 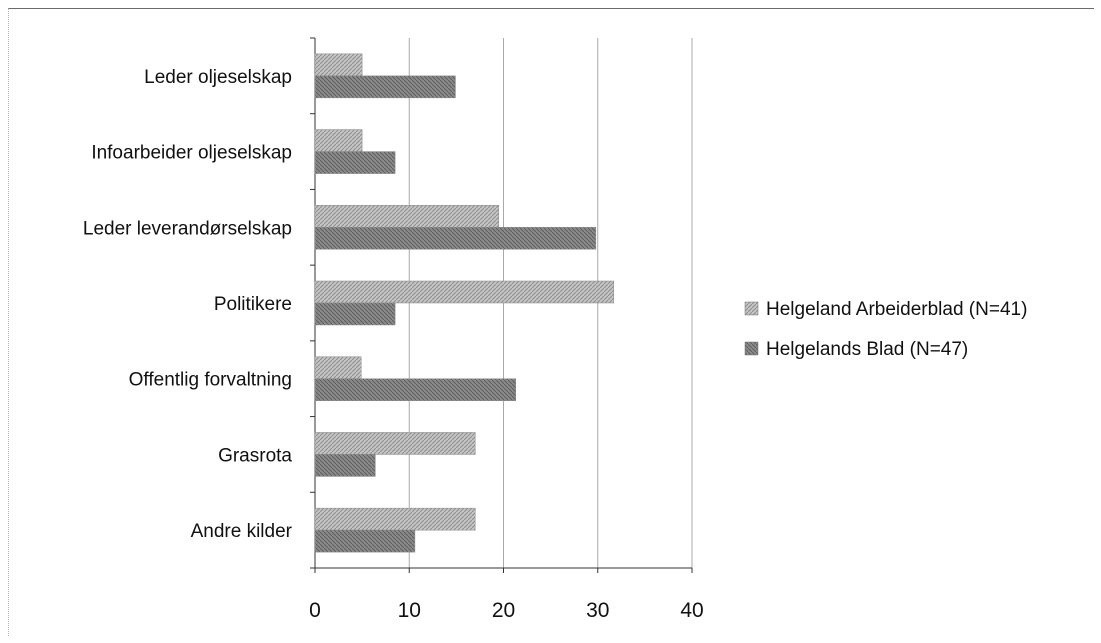 I want to click on category-label: Leder leverandørselskap, so click(x=187, y=228).